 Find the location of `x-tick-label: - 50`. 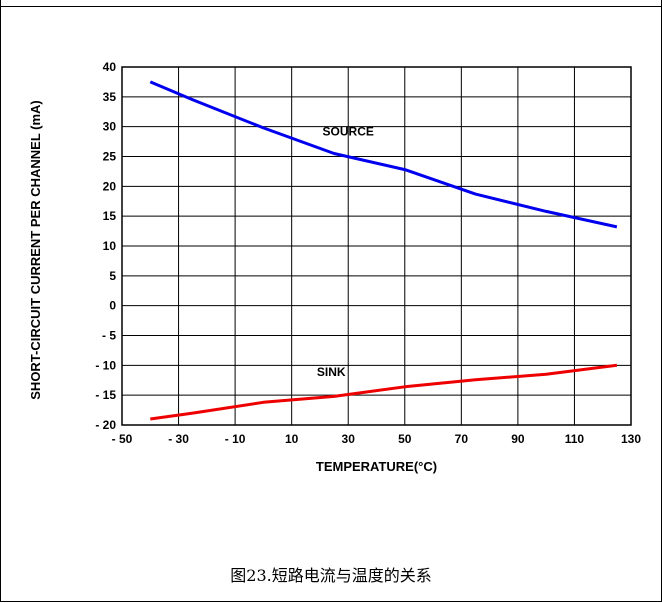

x-tick-label: - 50 is located at coordinates (122, 439).